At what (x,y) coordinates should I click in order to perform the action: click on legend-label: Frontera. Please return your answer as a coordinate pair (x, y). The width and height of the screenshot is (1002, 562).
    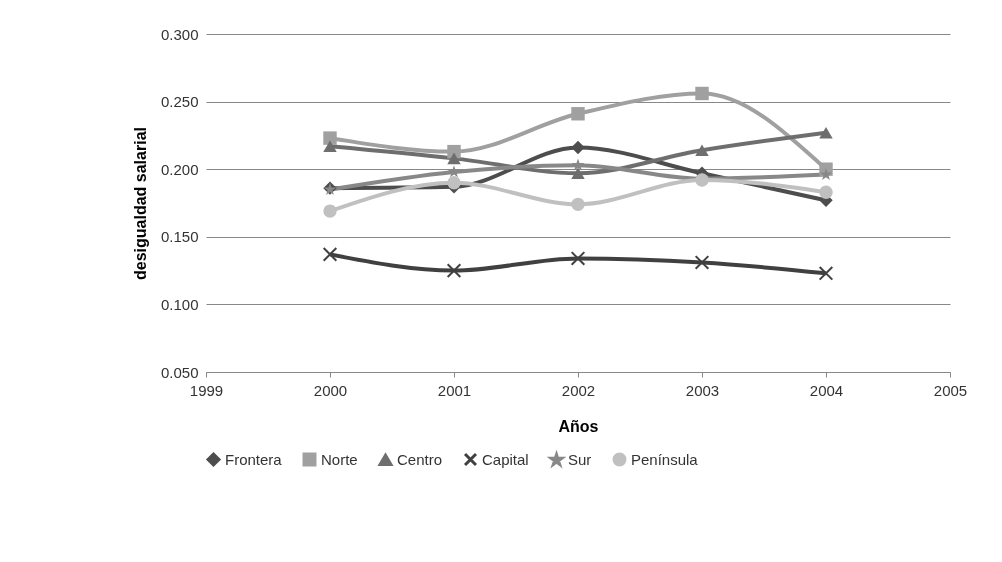
    Looking at the image, I should click on (254, 459).